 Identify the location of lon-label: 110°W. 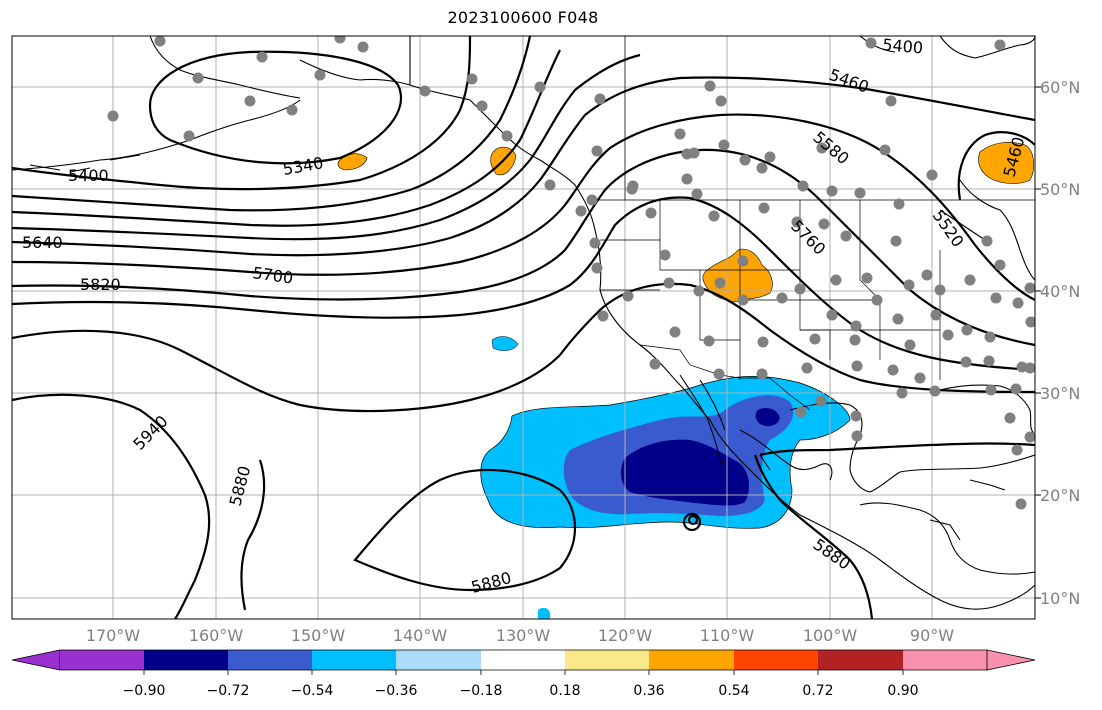
(727, 635).